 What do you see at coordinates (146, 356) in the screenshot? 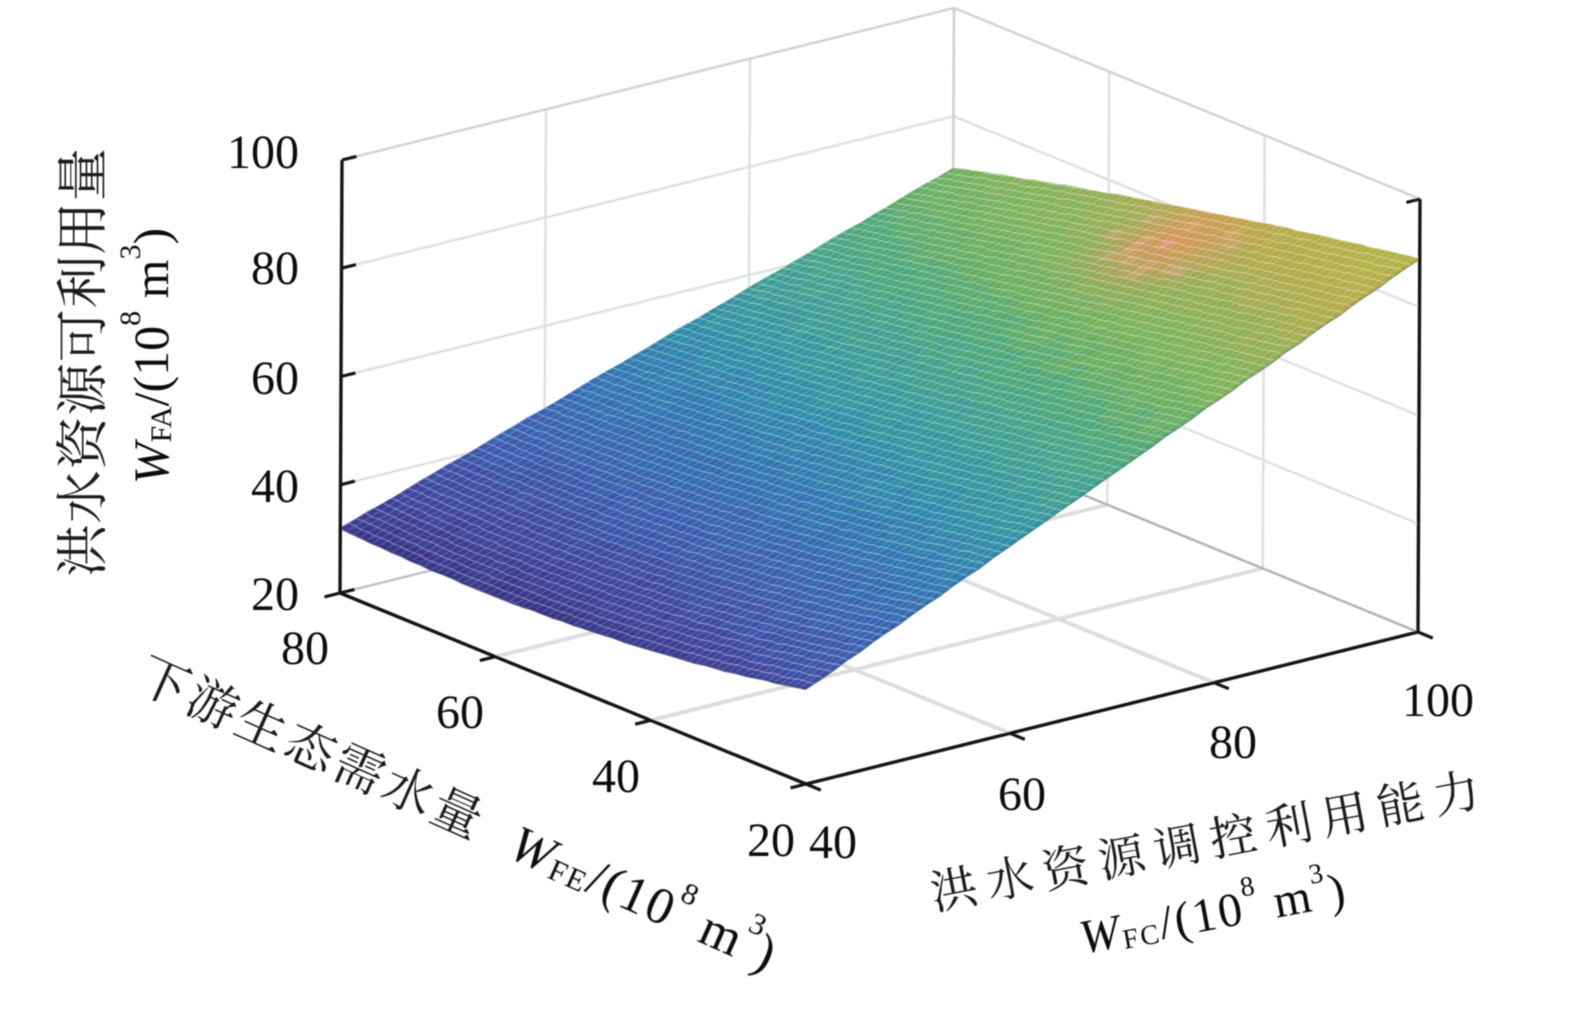
I see `svg-text: WFA/(108 m3)` at bounding box center [146, 356].